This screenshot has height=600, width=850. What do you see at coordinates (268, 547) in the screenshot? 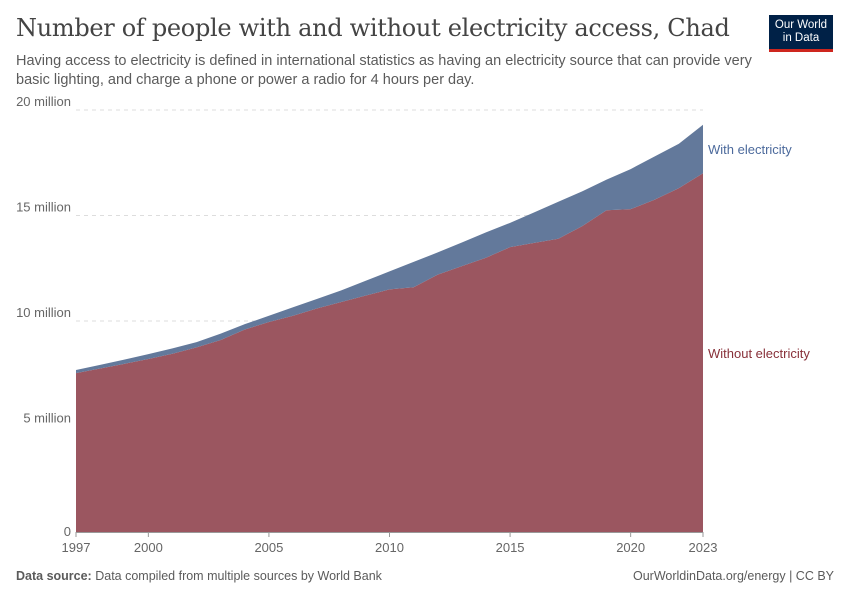
I see `x-tick-label: 2005` at bounding box center [268, 547].